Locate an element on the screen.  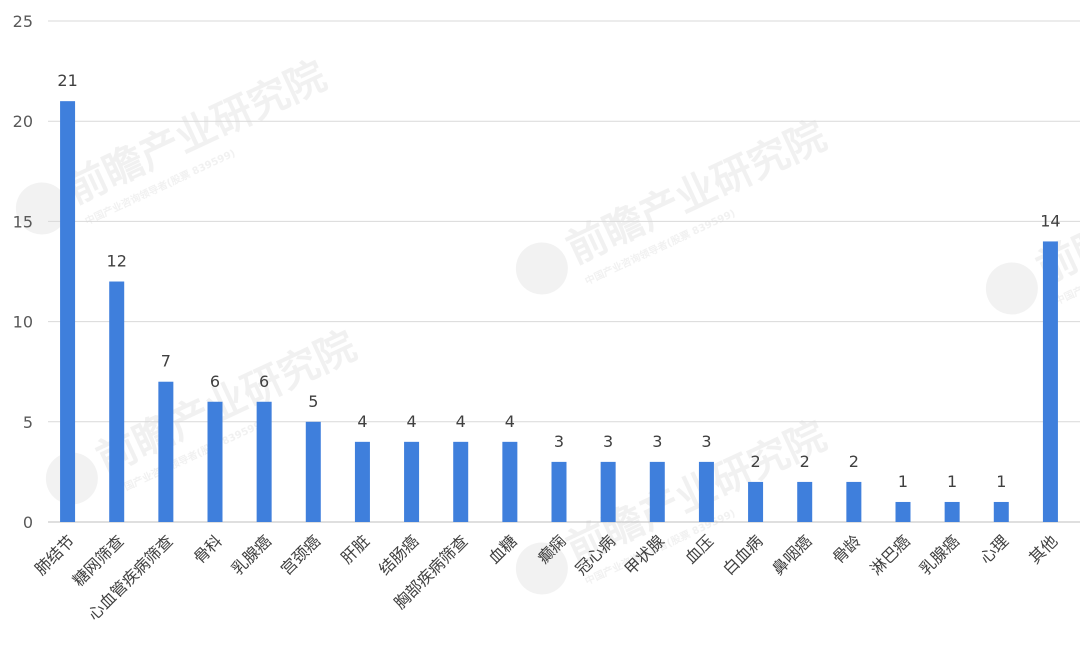
y-tick-label: 0 is located at coordinates (28, 522).